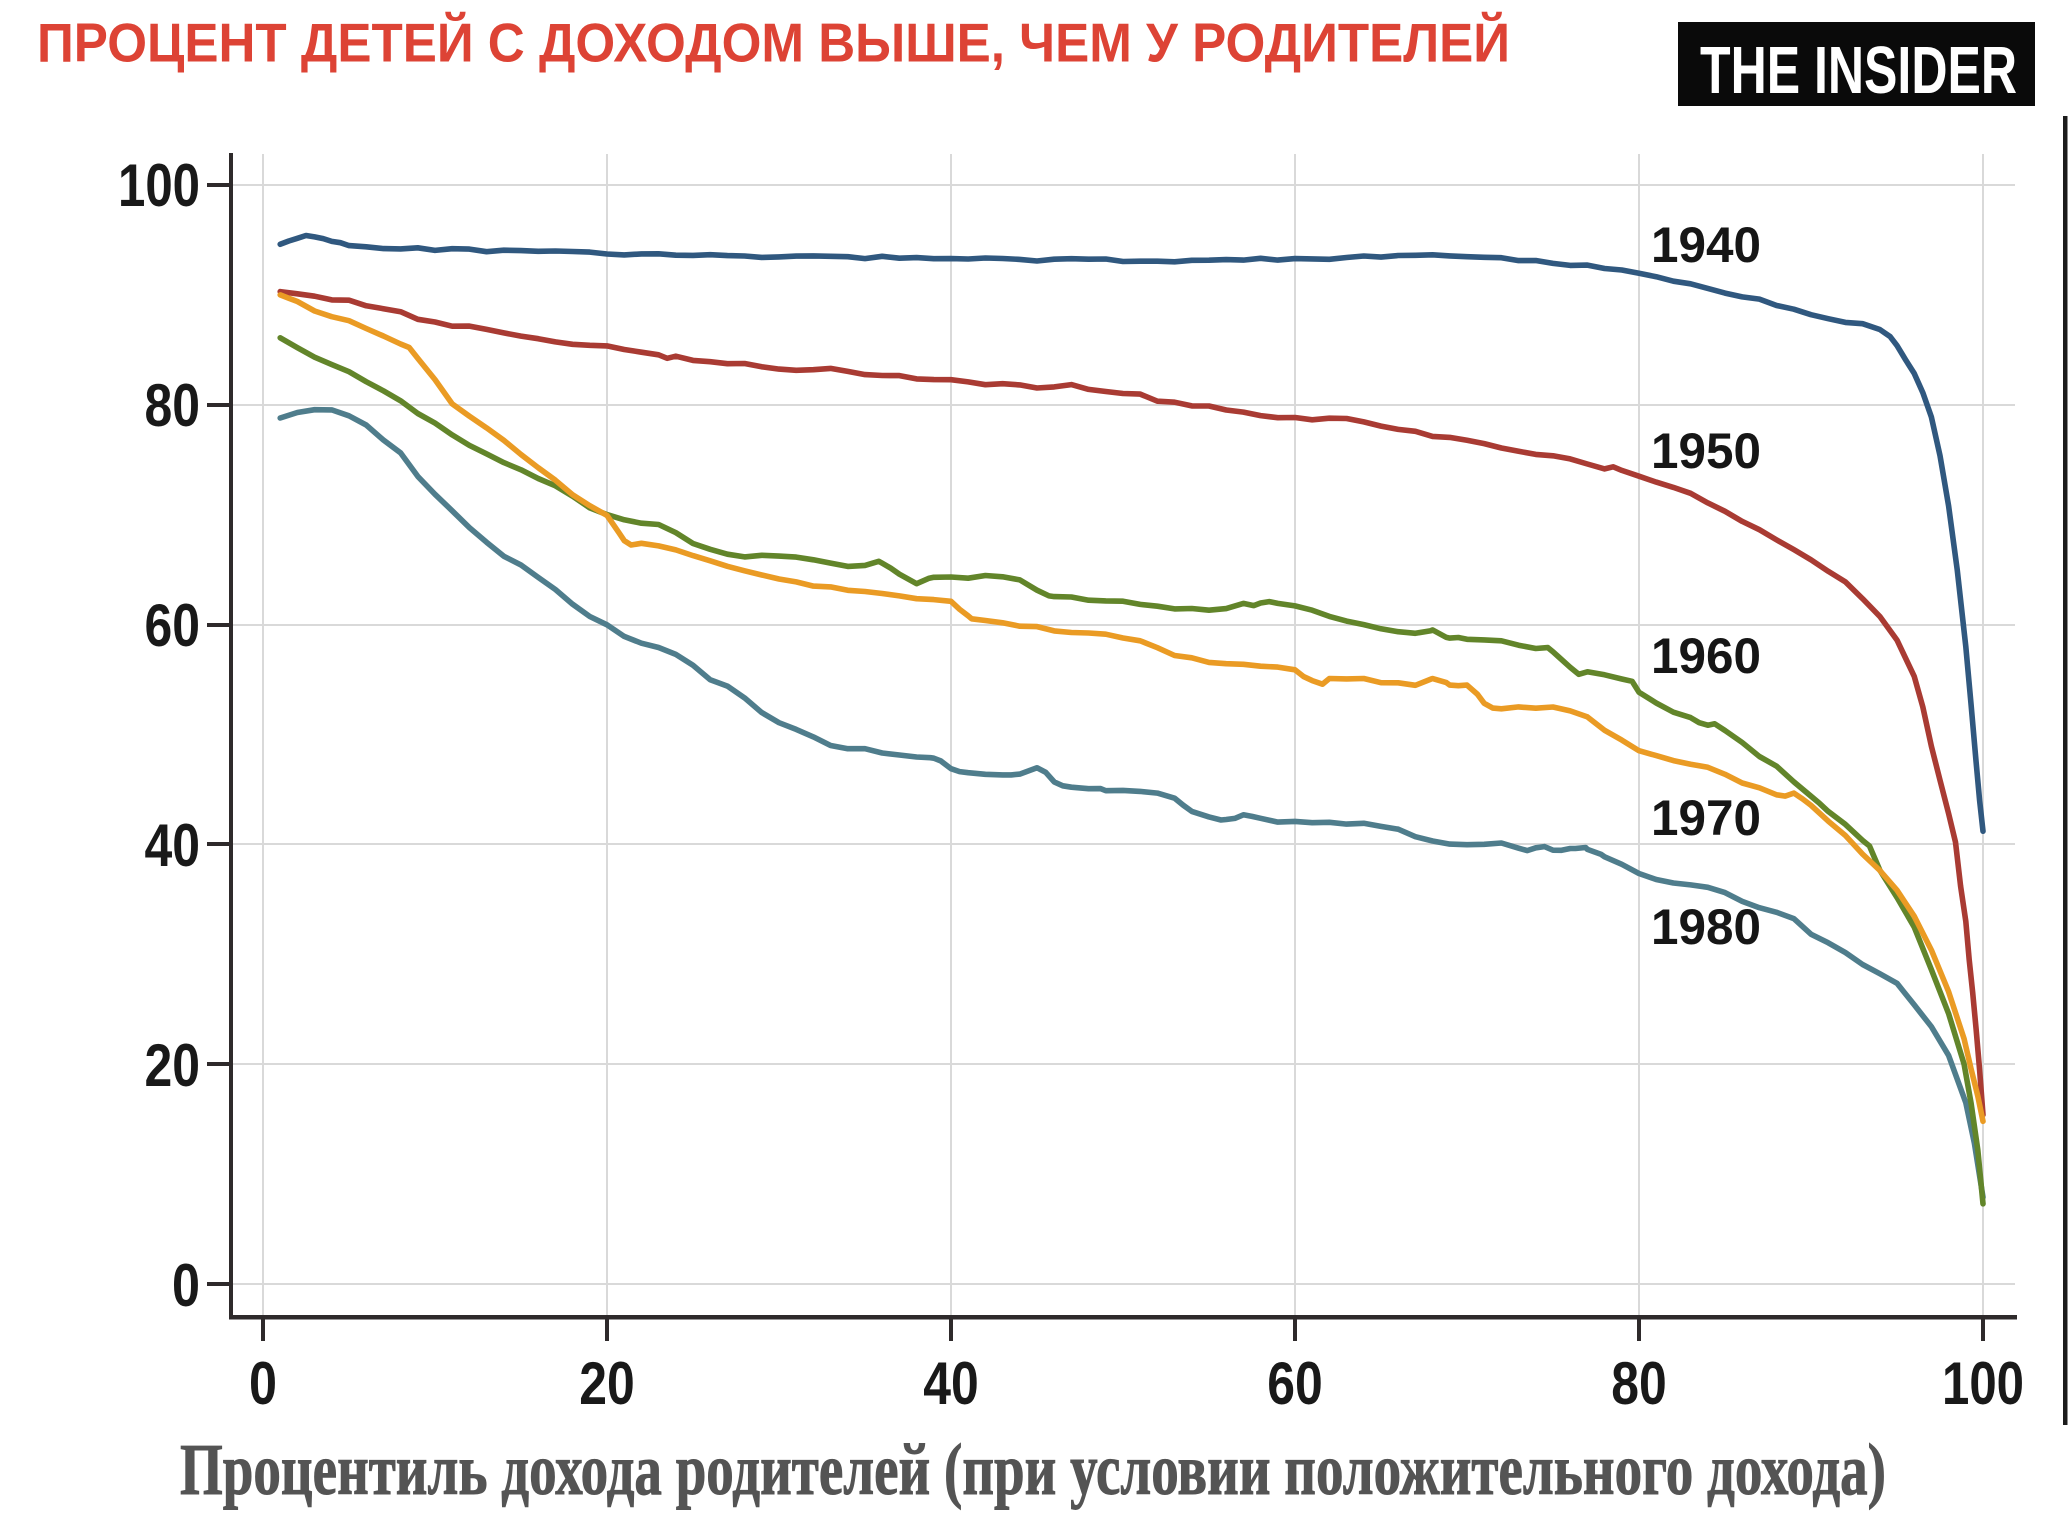 The image size is (2068, 1534). I want to click on svg-text: 1960, so click(1706, 656).